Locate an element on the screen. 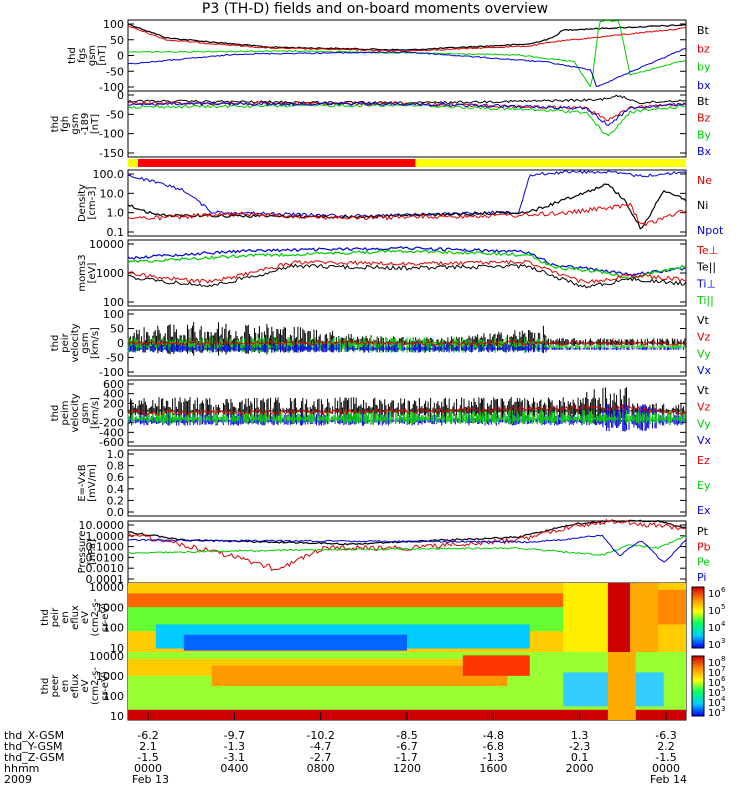 The width and height of the screenshot is (750, 800). legend-item: Te⊥ is located at coordinates (707, 250).